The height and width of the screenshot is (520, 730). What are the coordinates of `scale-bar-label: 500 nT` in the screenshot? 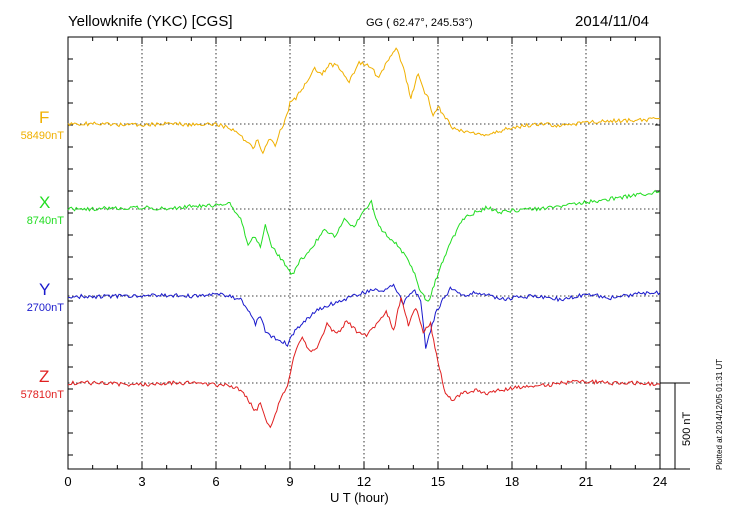 It's located at (687, 428).